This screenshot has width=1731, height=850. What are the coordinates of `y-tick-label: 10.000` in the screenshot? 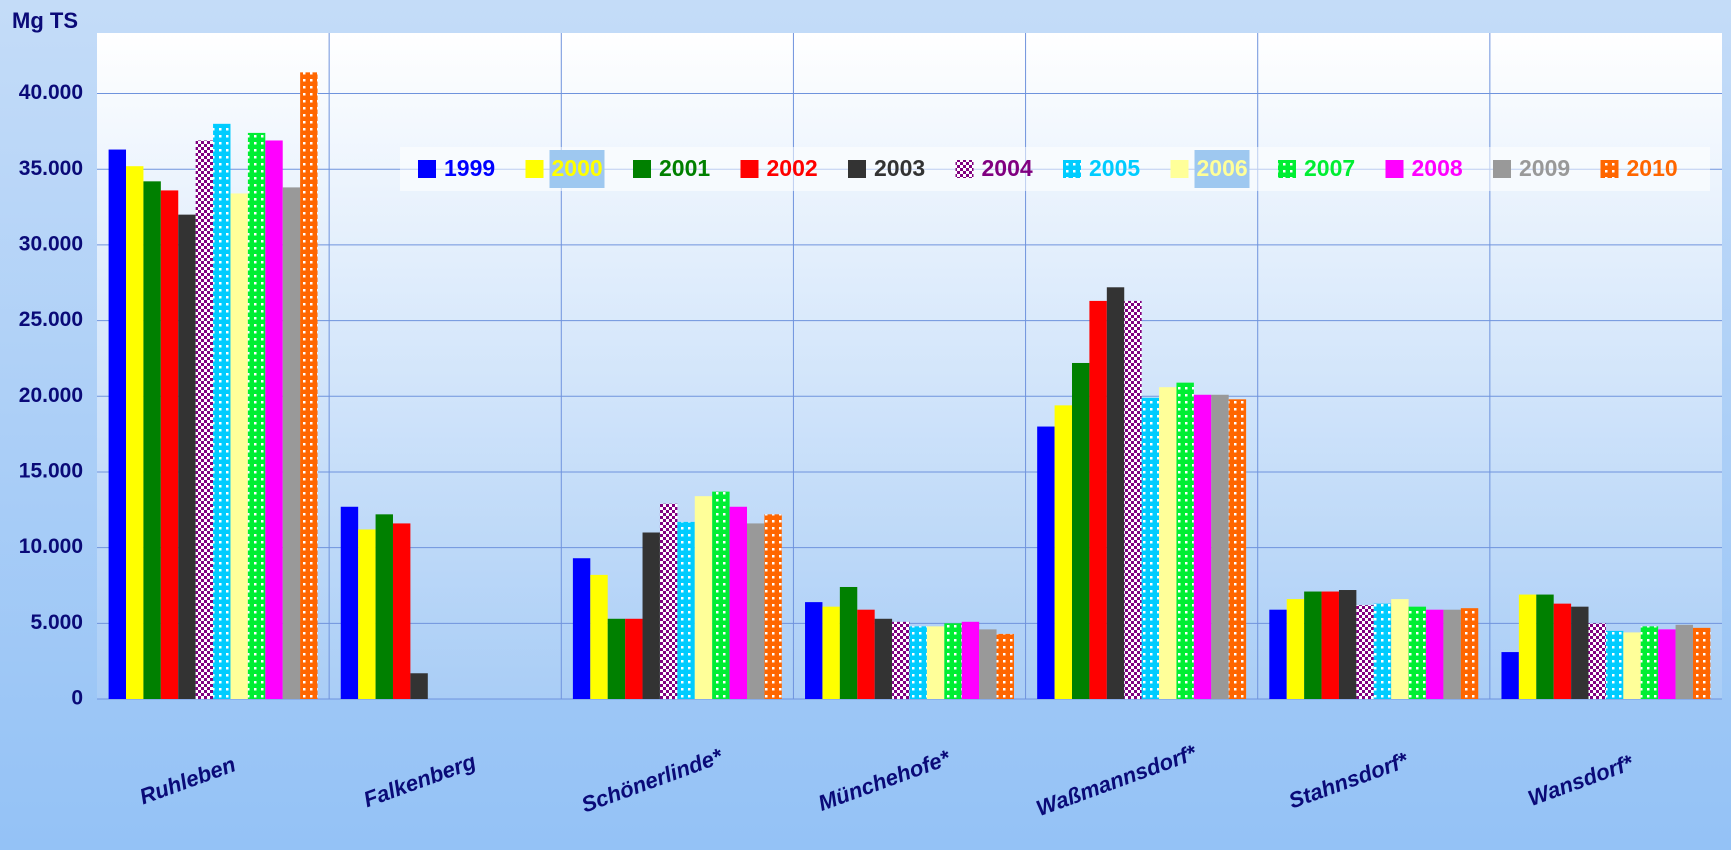 It's located at (51, 546).